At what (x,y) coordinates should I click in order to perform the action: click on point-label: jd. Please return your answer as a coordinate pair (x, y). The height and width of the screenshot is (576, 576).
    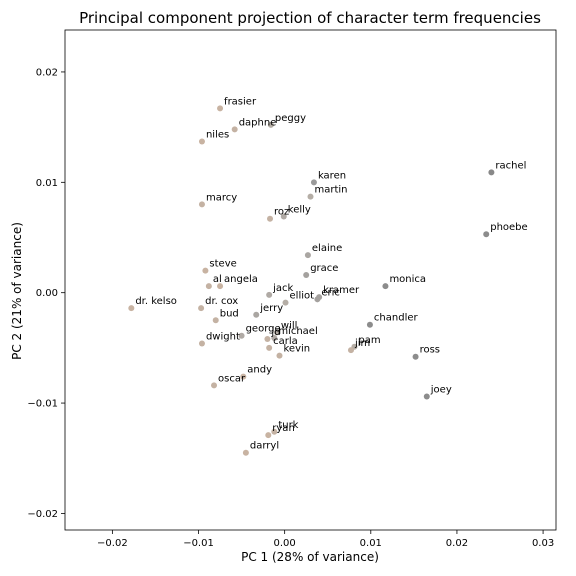
    Looking at the image, I should click on (275, 332).